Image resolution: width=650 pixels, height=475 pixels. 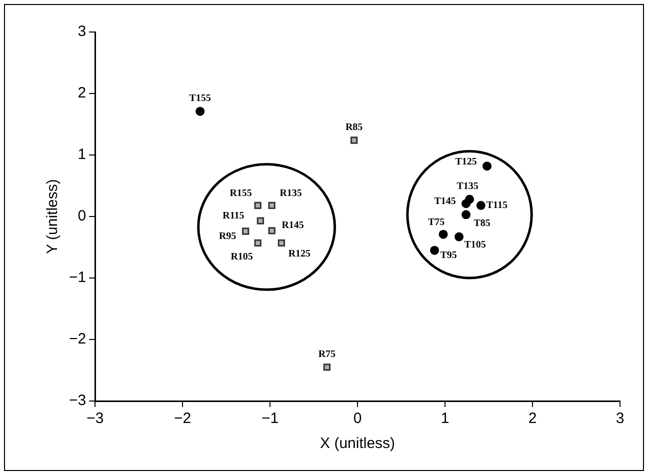 I want to click on annotation: T105, so click(x=475, y=244).